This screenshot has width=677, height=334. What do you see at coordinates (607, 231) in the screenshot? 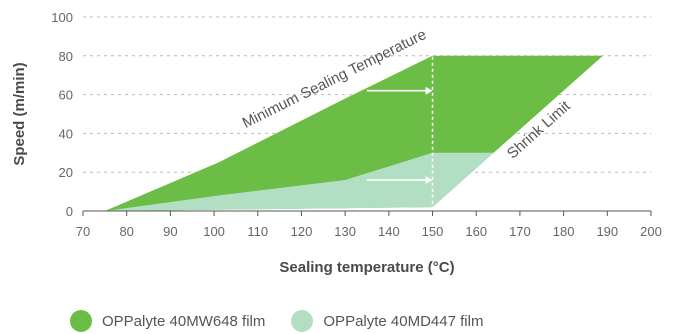
I see `x-tick-label-190: 190` at bounding box center [607, 231].